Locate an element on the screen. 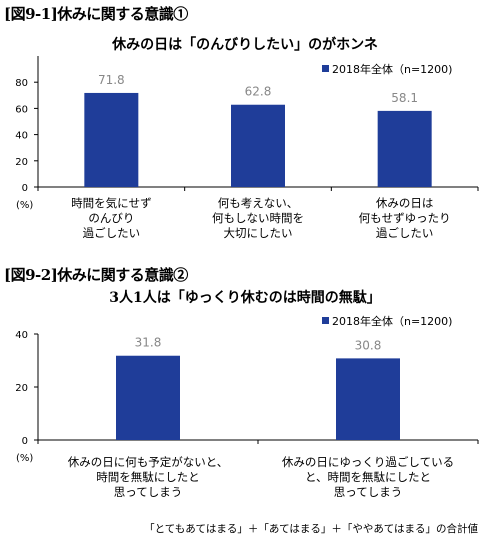 The width and height of the screenshot is (490, 539). category-label: 時間を無駄にしたと is located at coordinates (148, 477).